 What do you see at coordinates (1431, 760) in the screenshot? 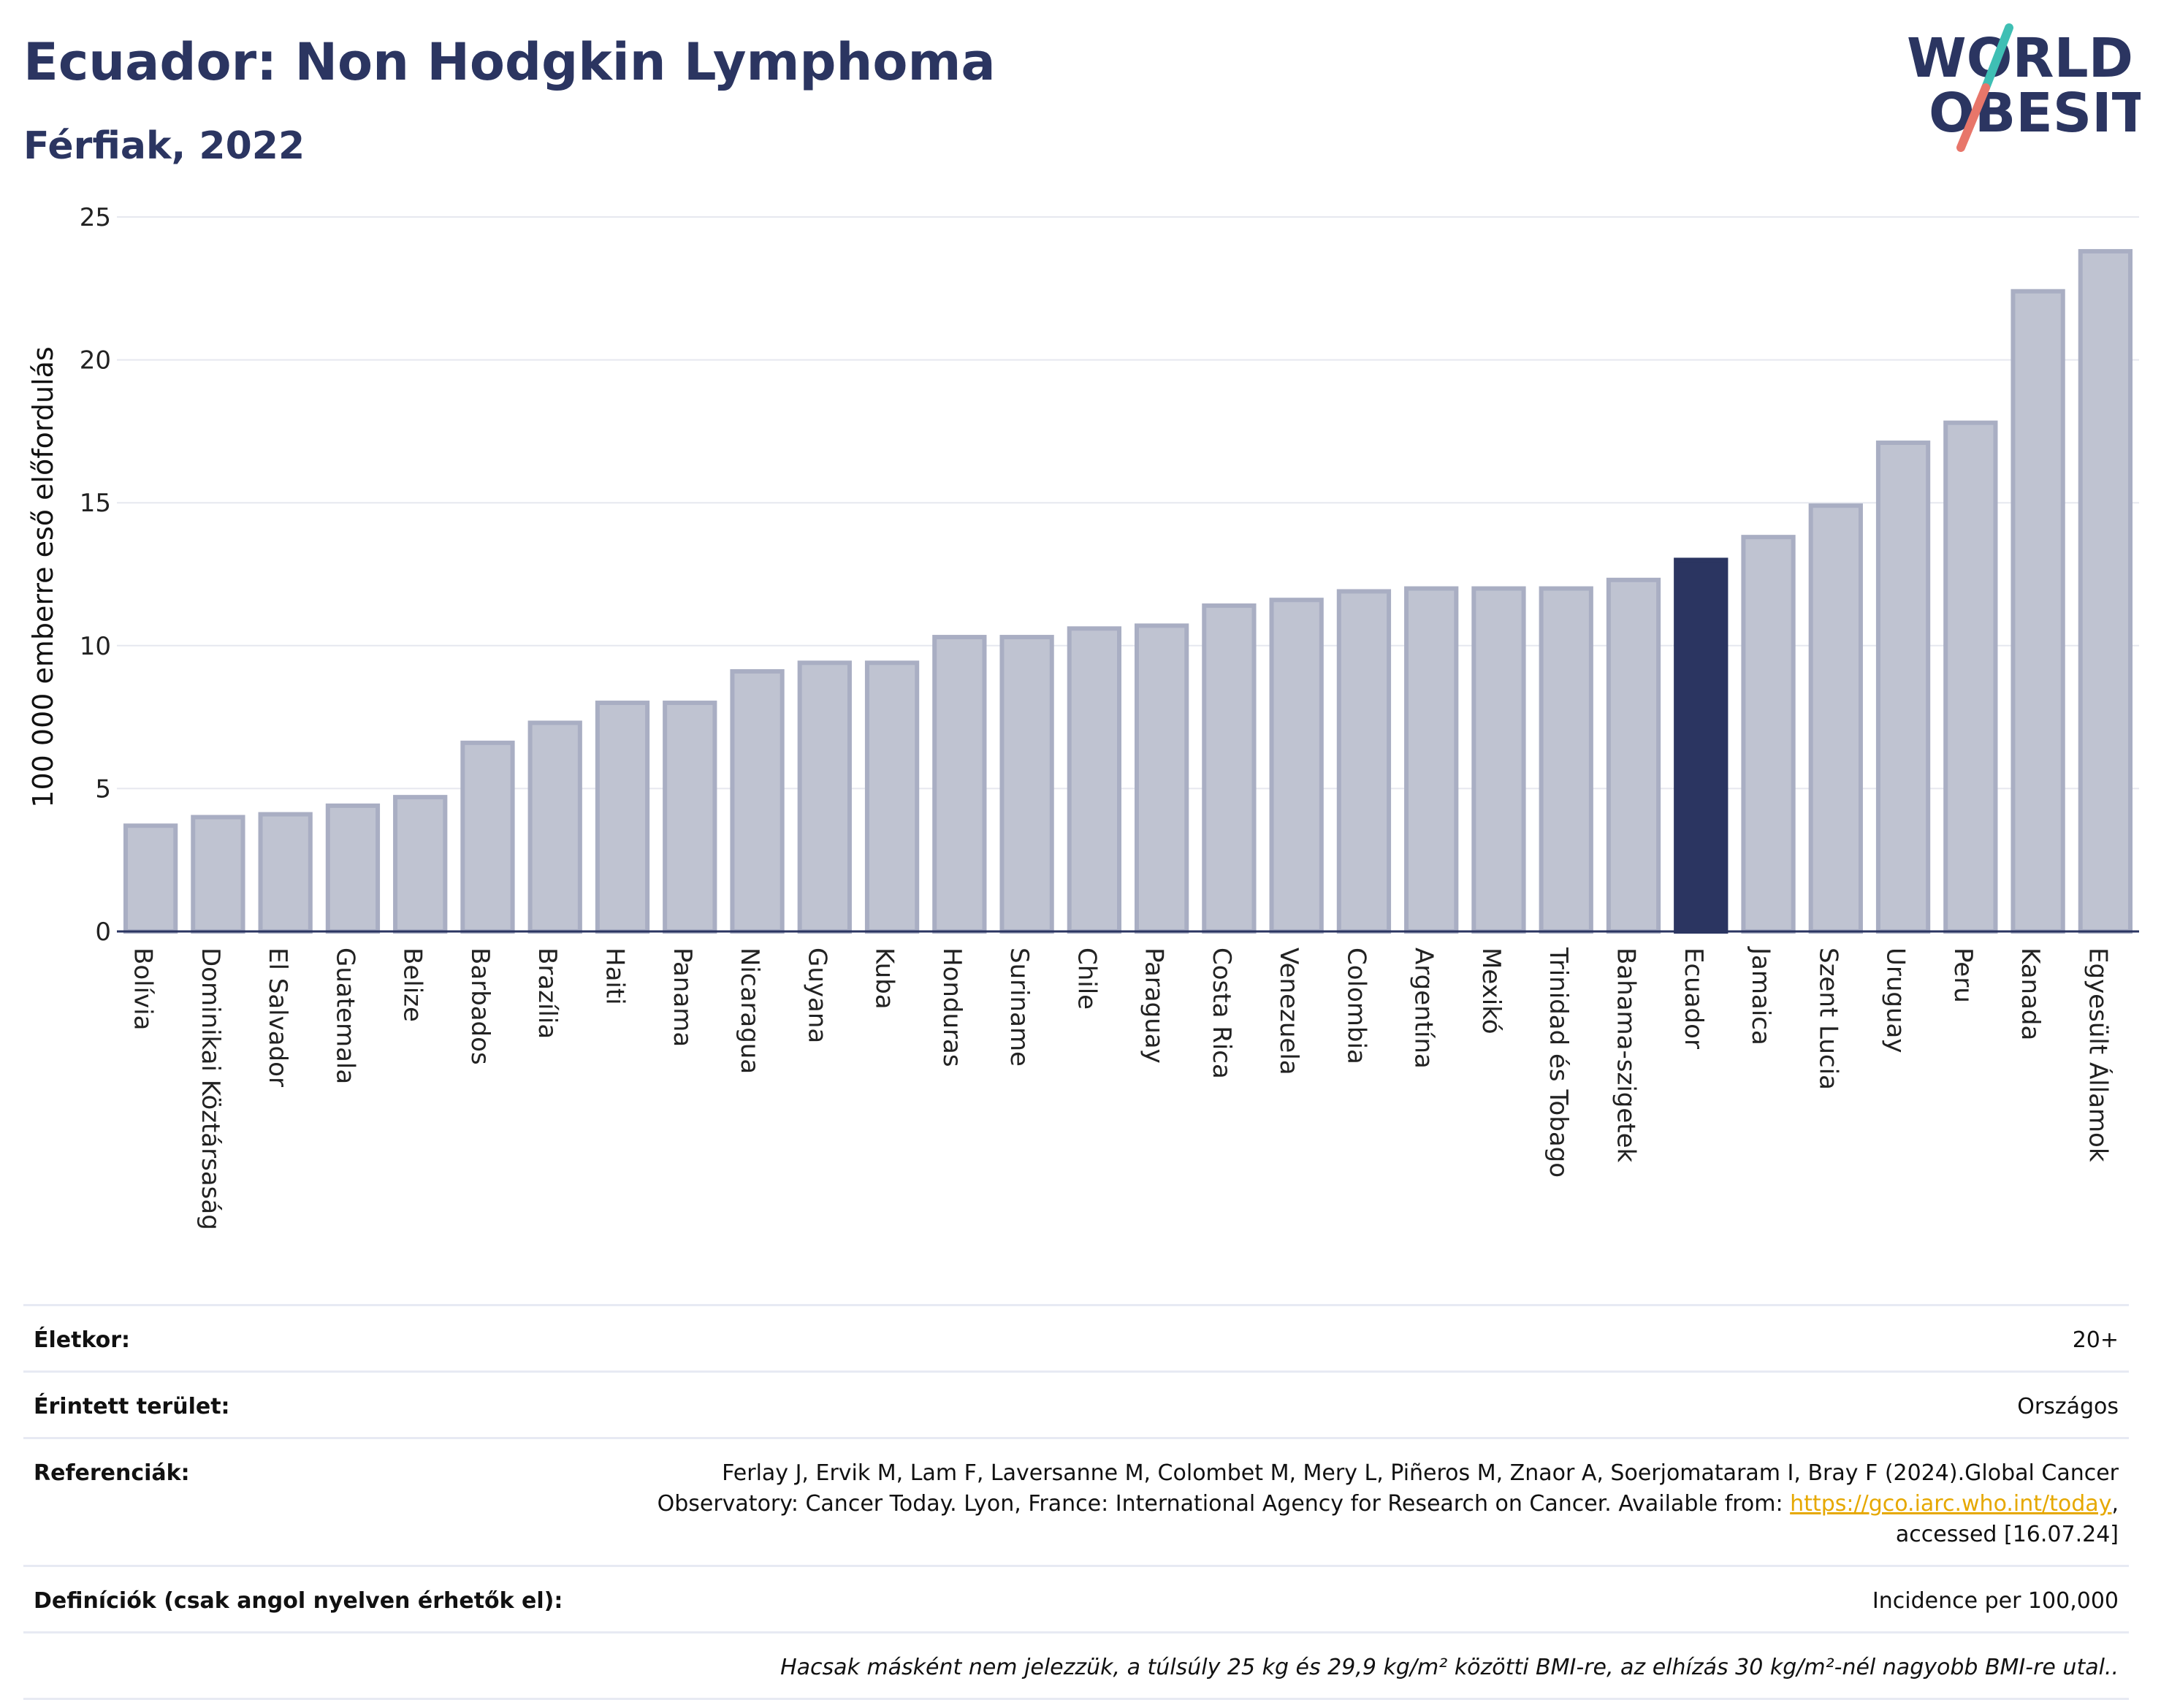
I see `bar-argentína` at bounding box center [1431, 760].